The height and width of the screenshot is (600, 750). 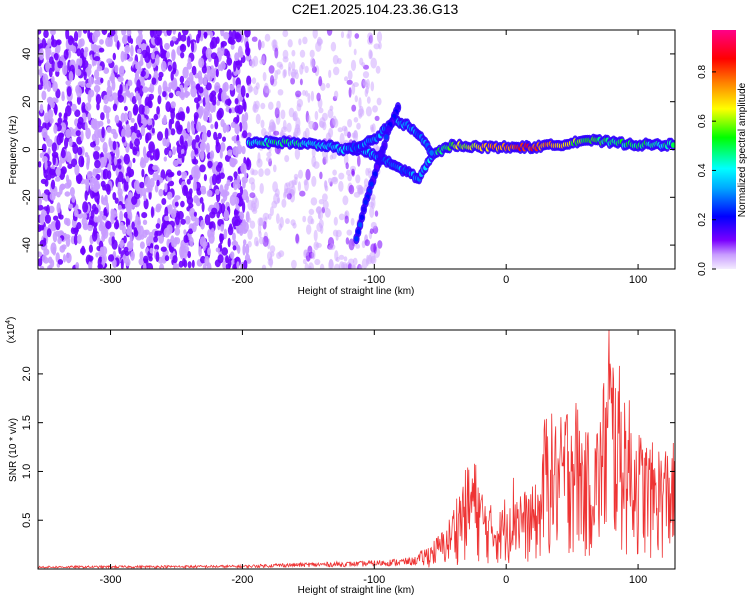 I want to click on snr-x-tick-label: -200, so click(x=242, y=580).